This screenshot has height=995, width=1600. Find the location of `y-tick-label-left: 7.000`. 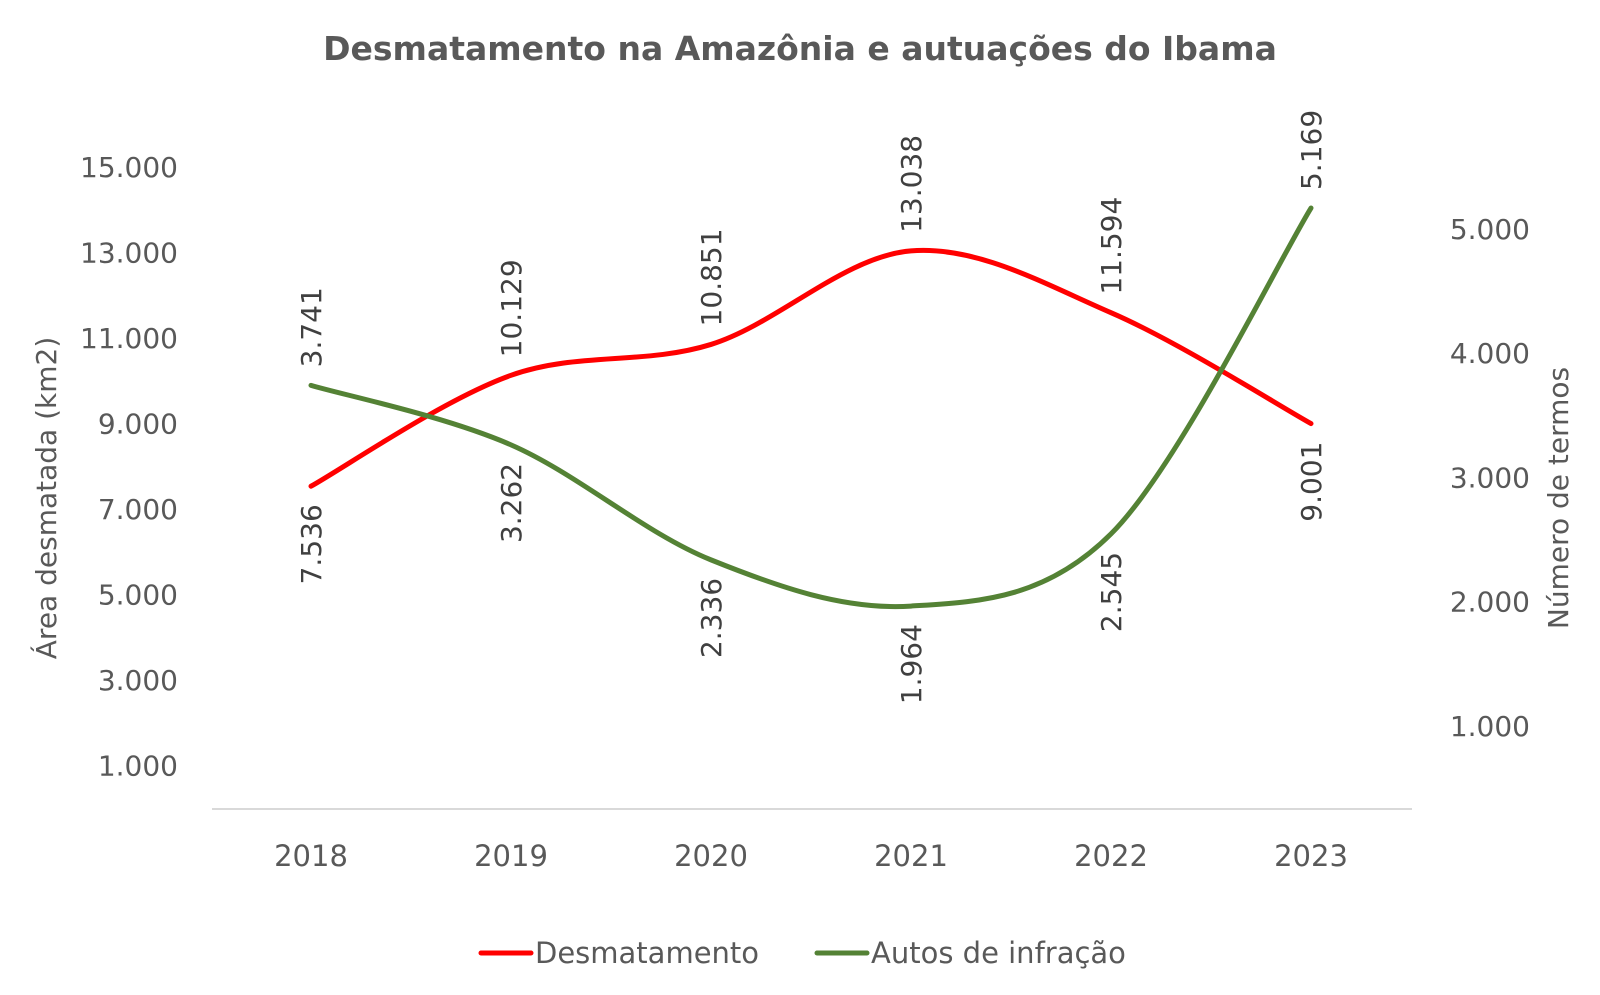

y-tick-label-left: 7.000 is located at coordinates (138, 509).